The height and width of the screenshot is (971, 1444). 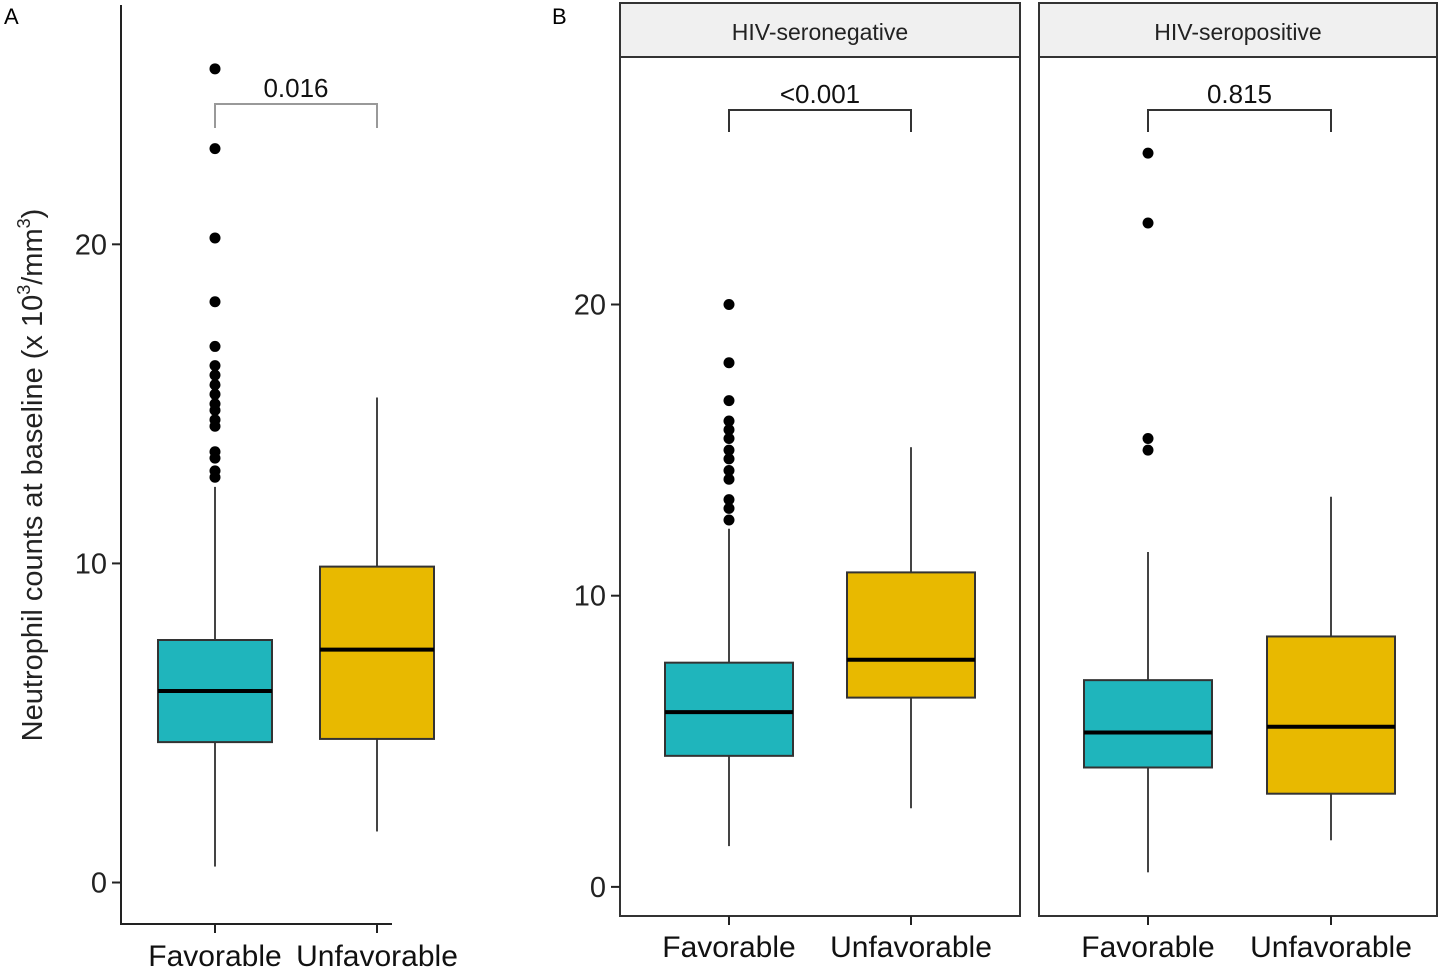 I want to click on y-axis-label-sup2: 3, so click(x=24, y=223).